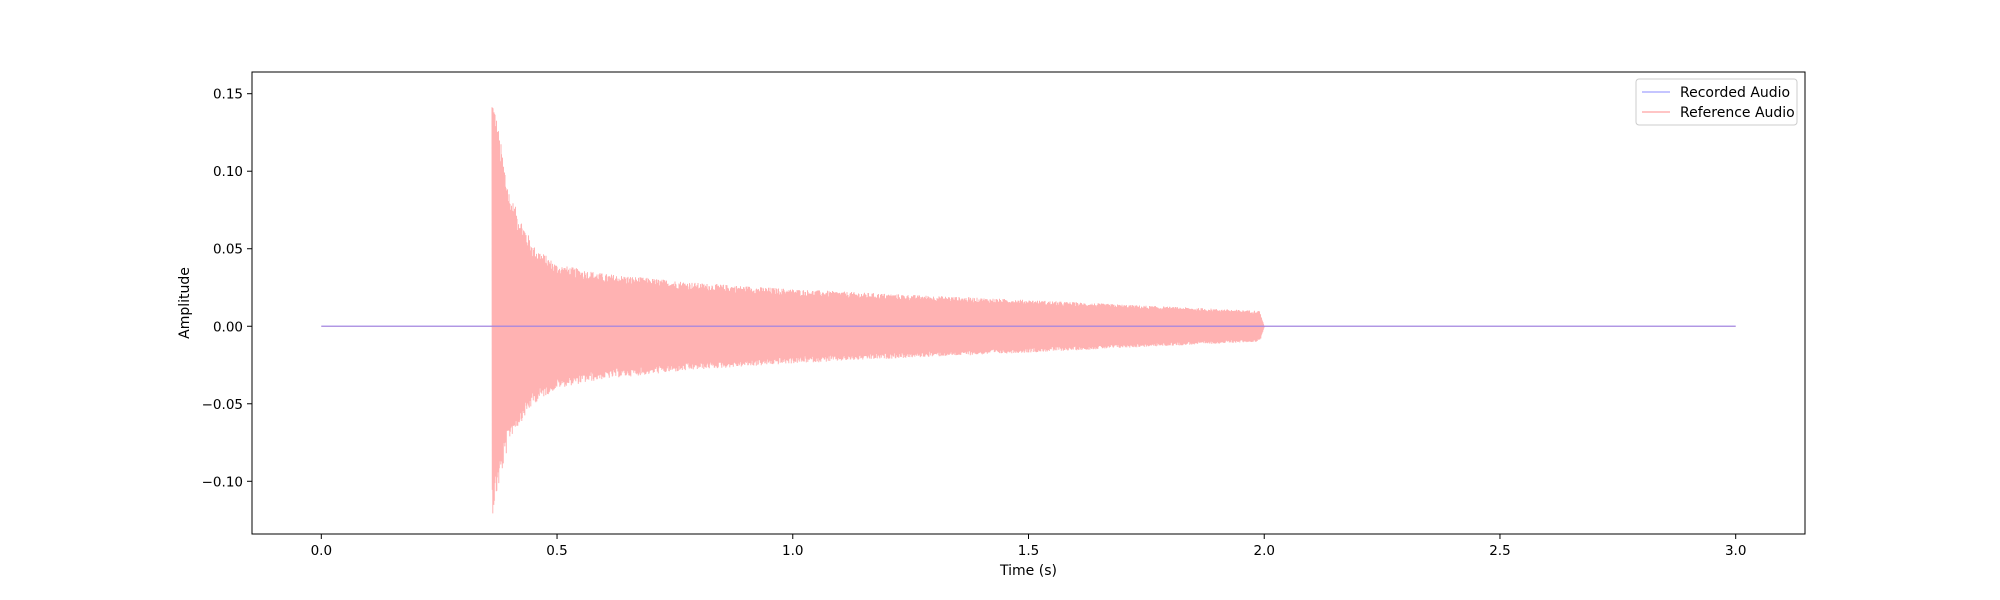  I want to click on x-tick-label: 0.0, so click(321, 551).